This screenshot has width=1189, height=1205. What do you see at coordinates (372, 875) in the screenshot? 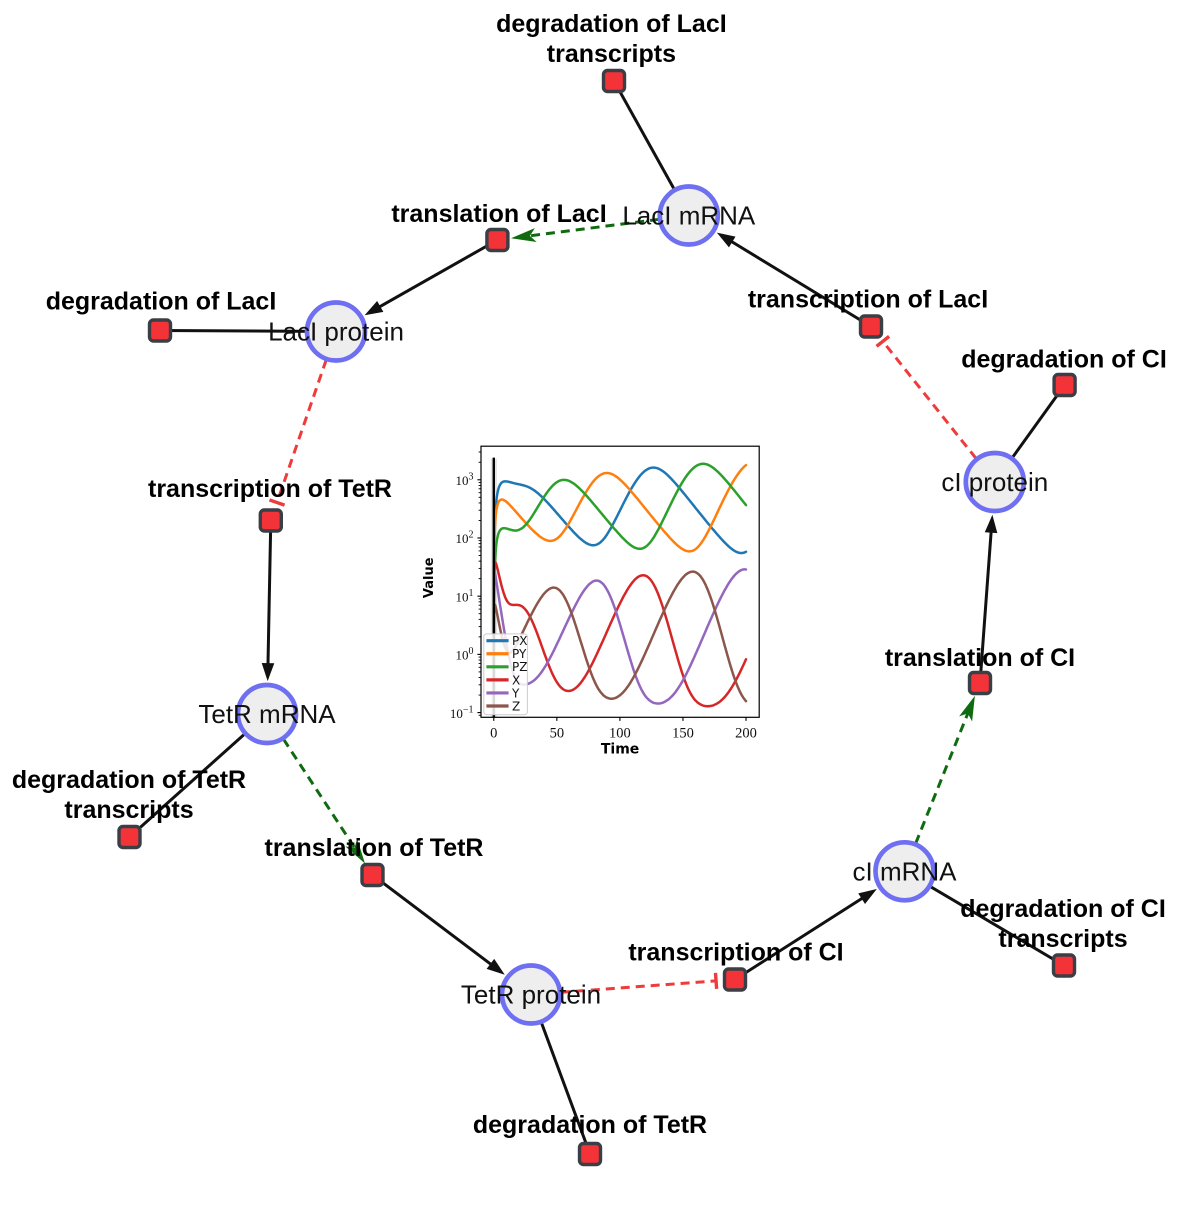
I see `reaction-node-tl_Y` at bounding box center [372, 875].